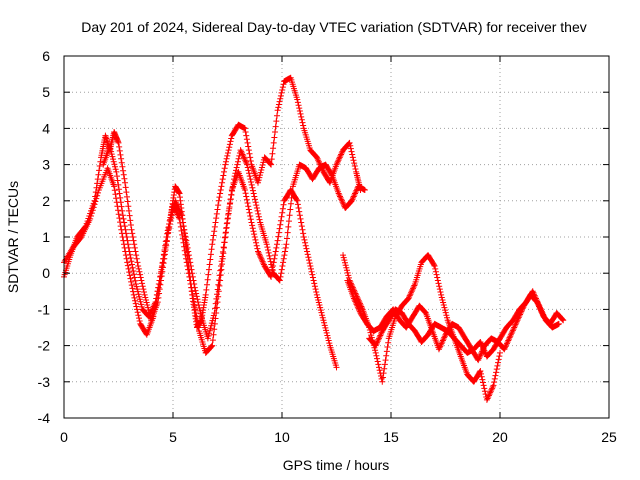 The image size is (640, 480). What do you see at coordinates (46, 201) in the screenshot?
I see `y-tick-label: 2` at bounding box center [46, 201].